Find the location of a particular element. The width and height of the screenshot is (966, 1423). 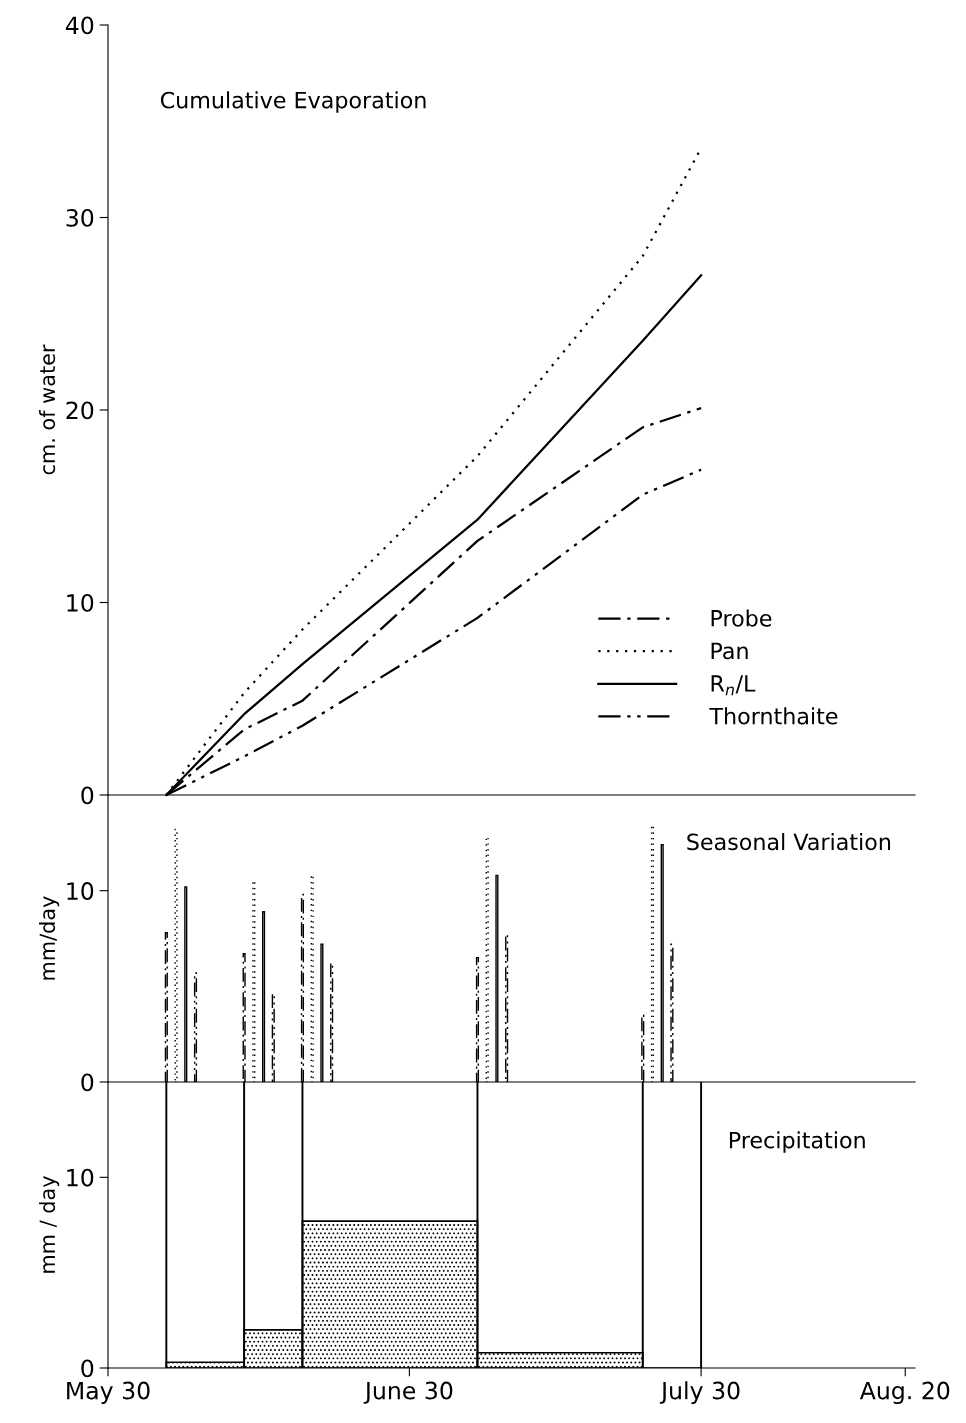

legend-label: Pan is located at coordinates (729, 651).